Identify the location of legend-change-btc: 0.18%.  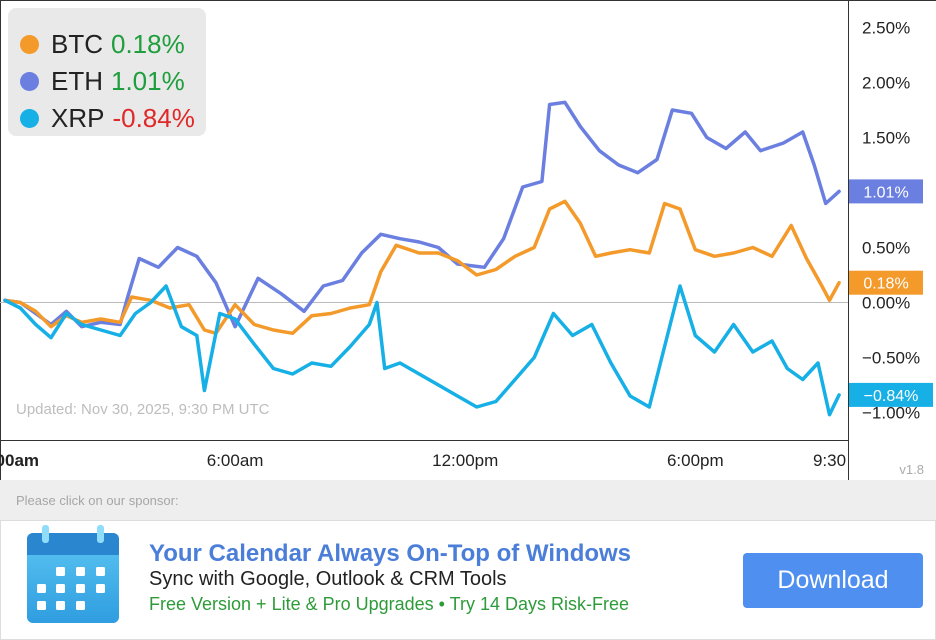
(148, 43).